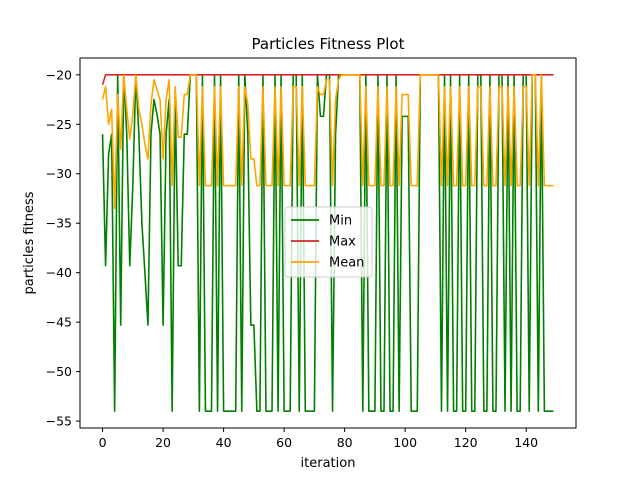  Describe the element at coordinates (342, 242) in the screenshot. I see `legend-label-max: Max` at that location.